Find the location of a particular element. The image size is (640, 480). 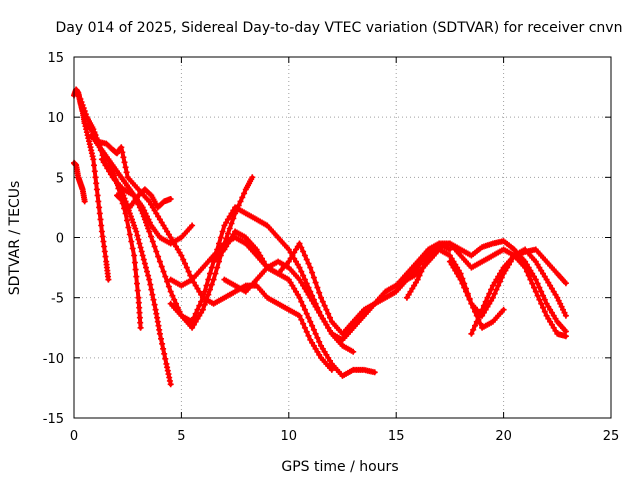

series-arc2 is located at coordinates (79, 182).